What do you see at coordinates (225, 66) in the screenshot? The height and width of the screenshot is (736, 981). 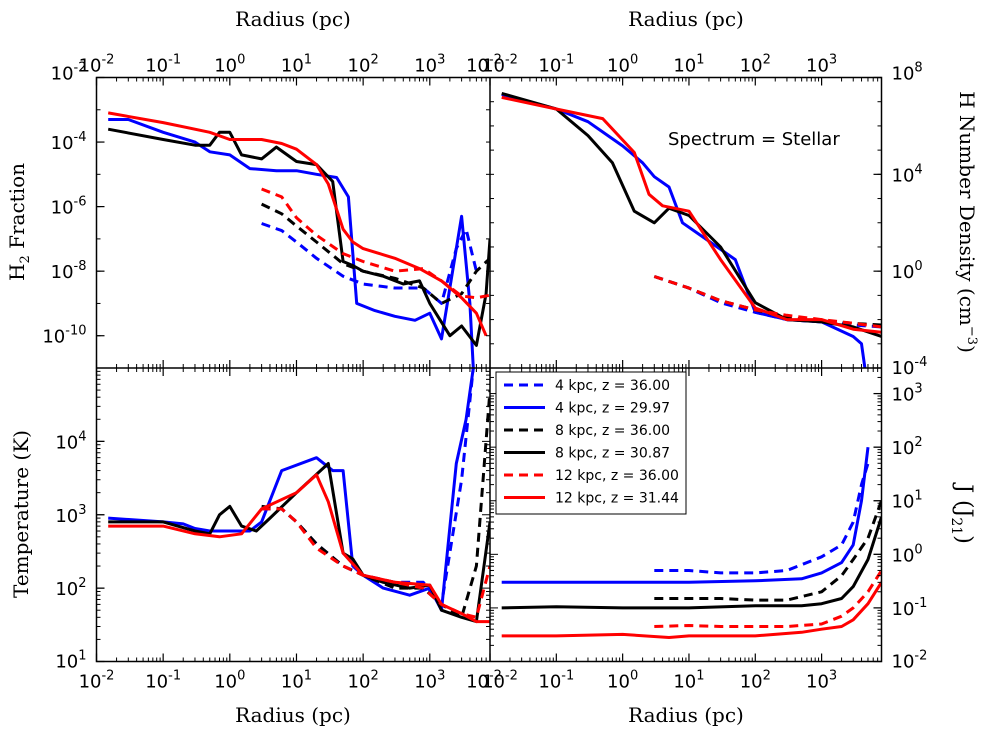 I see `x-tick-label-top-left-2-mantissa: 10` at bounding box center [225, 66].